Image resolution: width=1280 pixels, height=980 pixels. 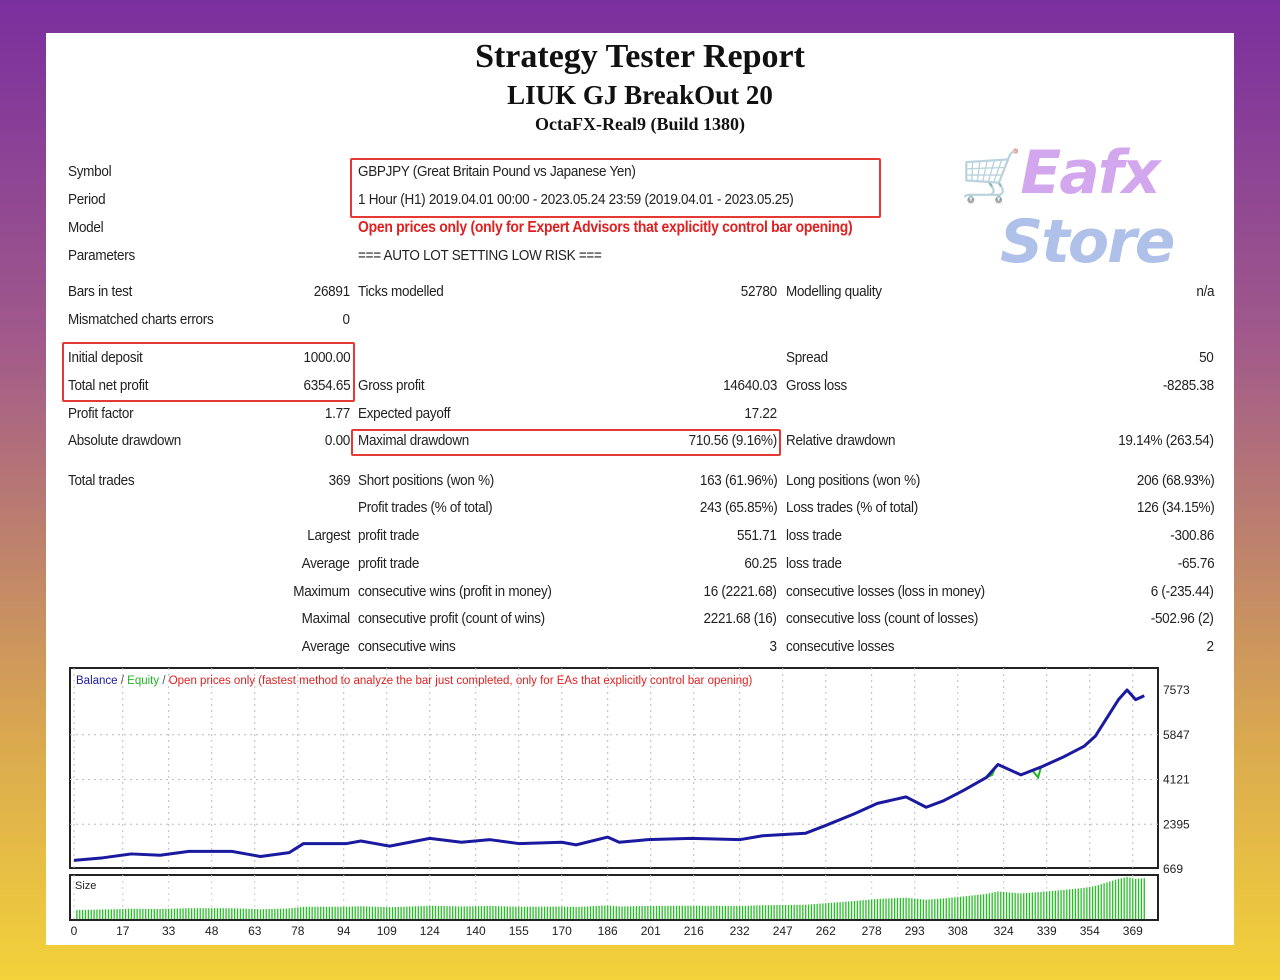 What do you see at coordinates (816, 386) in the screenshot?
I see `stat-label-c: Gross loss` at bounding box center [816, 386].